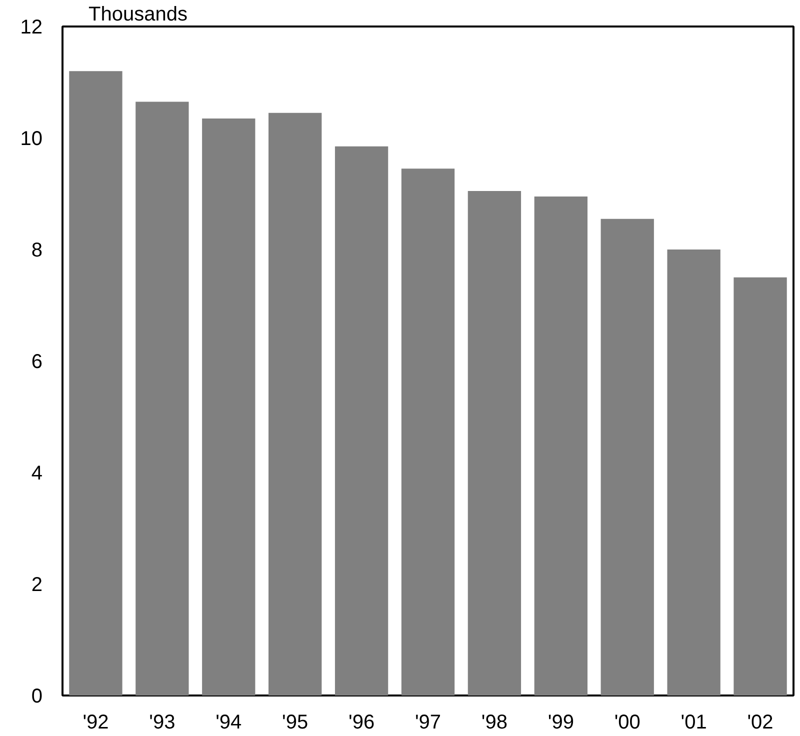 Image resolution: width=800 pixels, height=736 pixels. I want to click on x-tick-label: '00, so click(627, 723).